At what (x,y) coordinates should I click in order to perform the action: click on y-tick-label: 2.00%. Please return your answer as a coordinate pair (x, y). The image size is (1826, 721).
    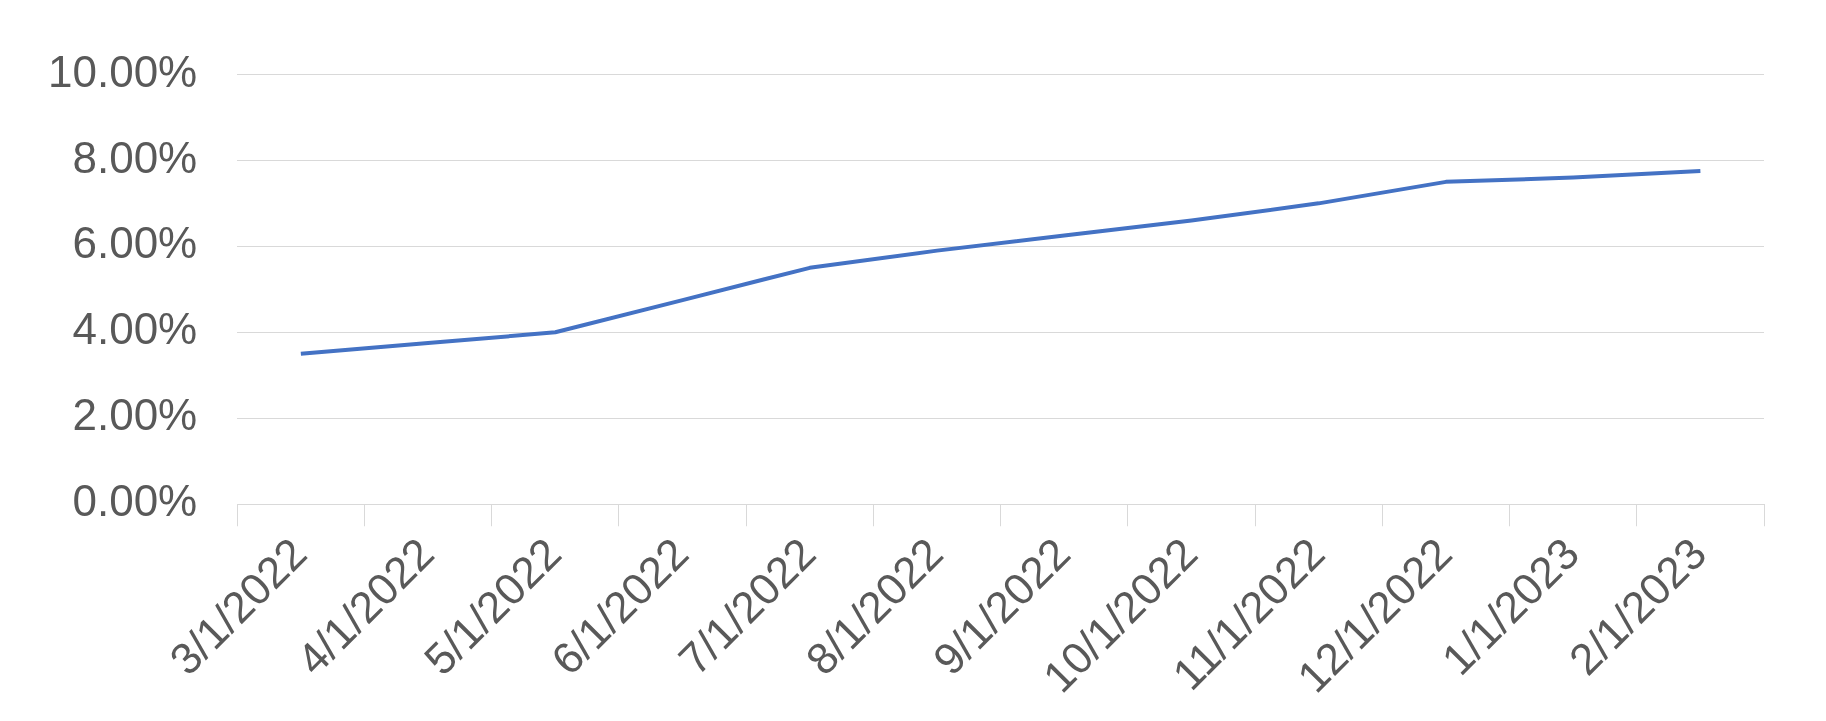
    Looking at the image, I should click on (135, 415).